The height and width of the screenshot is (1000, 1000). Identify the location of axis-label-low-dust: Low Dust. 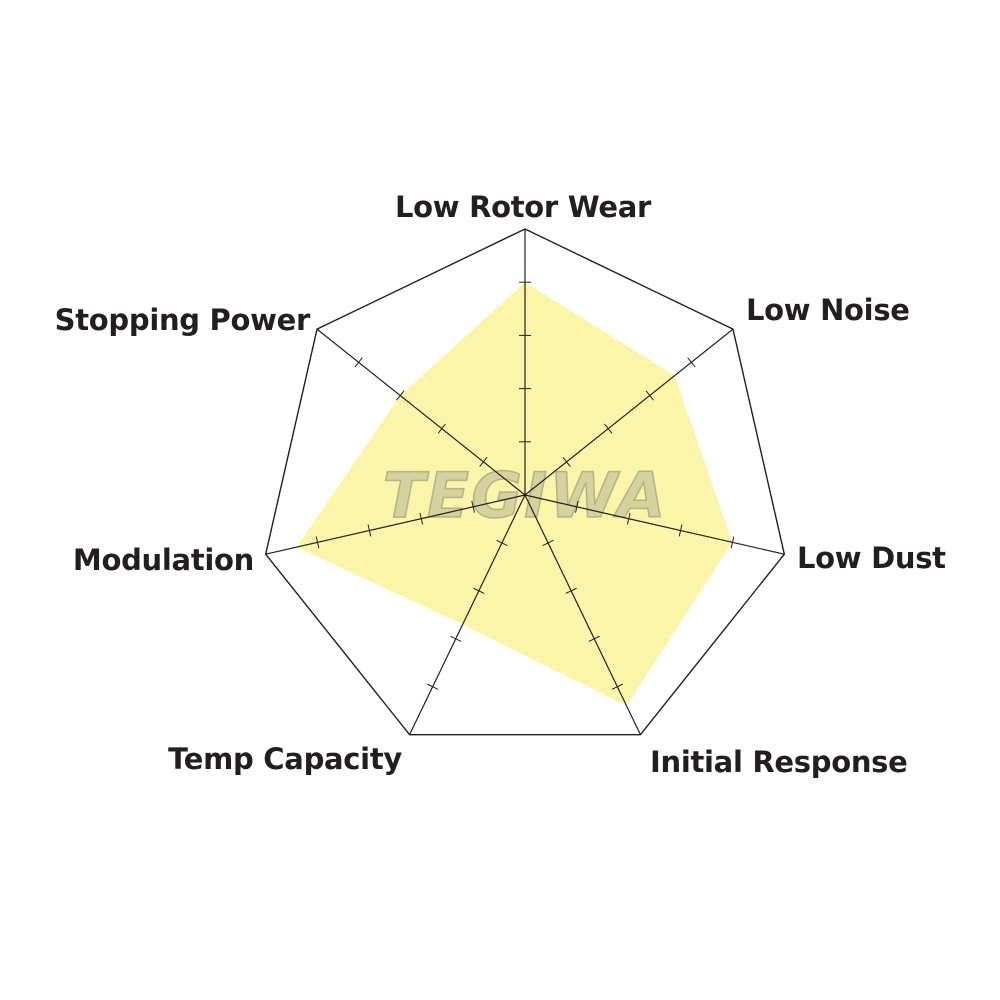
(871, 558).